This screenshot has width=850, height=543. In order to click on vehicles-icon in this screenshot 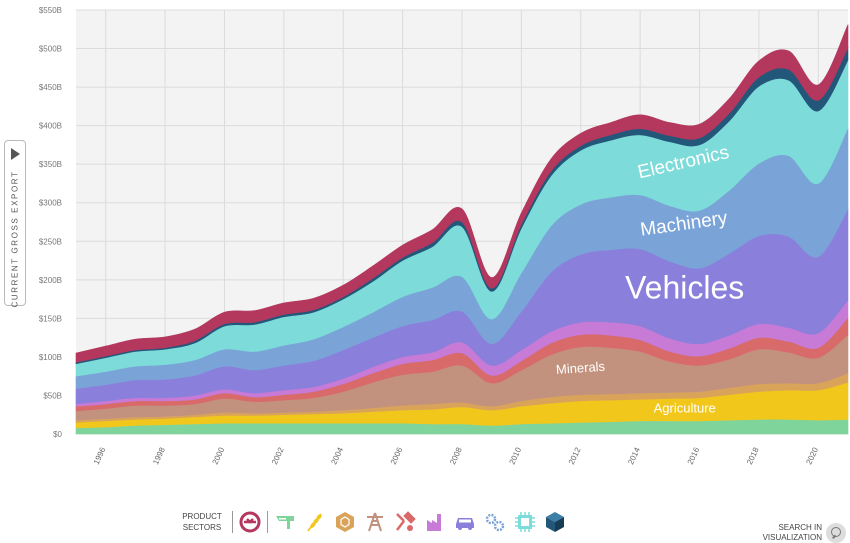, I will do `click(465, 522)`.